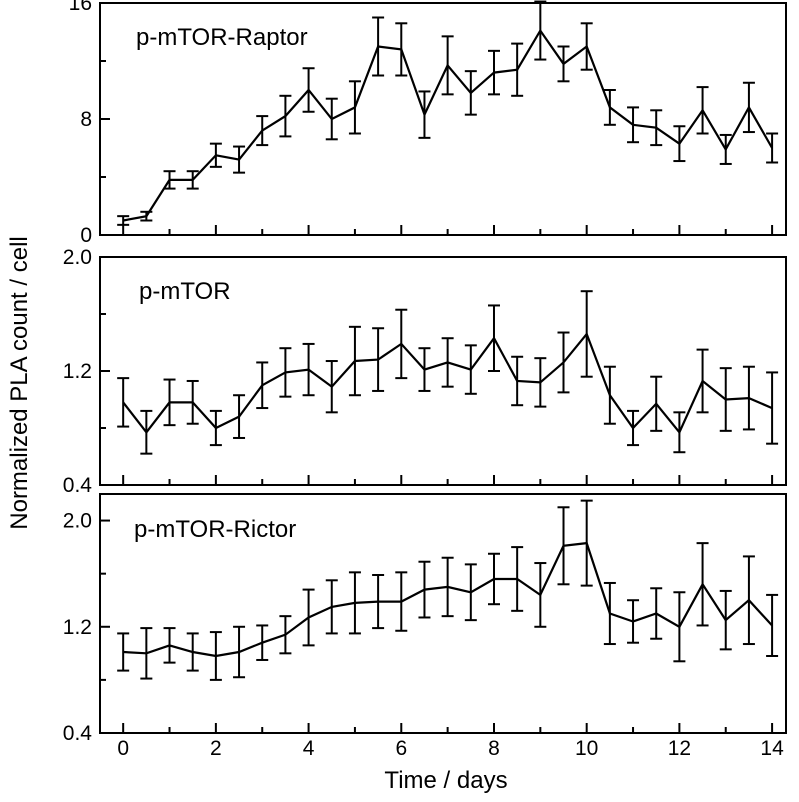 Image resolution: width=799 pixels, height=802 pixels. I want to click on x-tick-label: 4, so click(309, 748).